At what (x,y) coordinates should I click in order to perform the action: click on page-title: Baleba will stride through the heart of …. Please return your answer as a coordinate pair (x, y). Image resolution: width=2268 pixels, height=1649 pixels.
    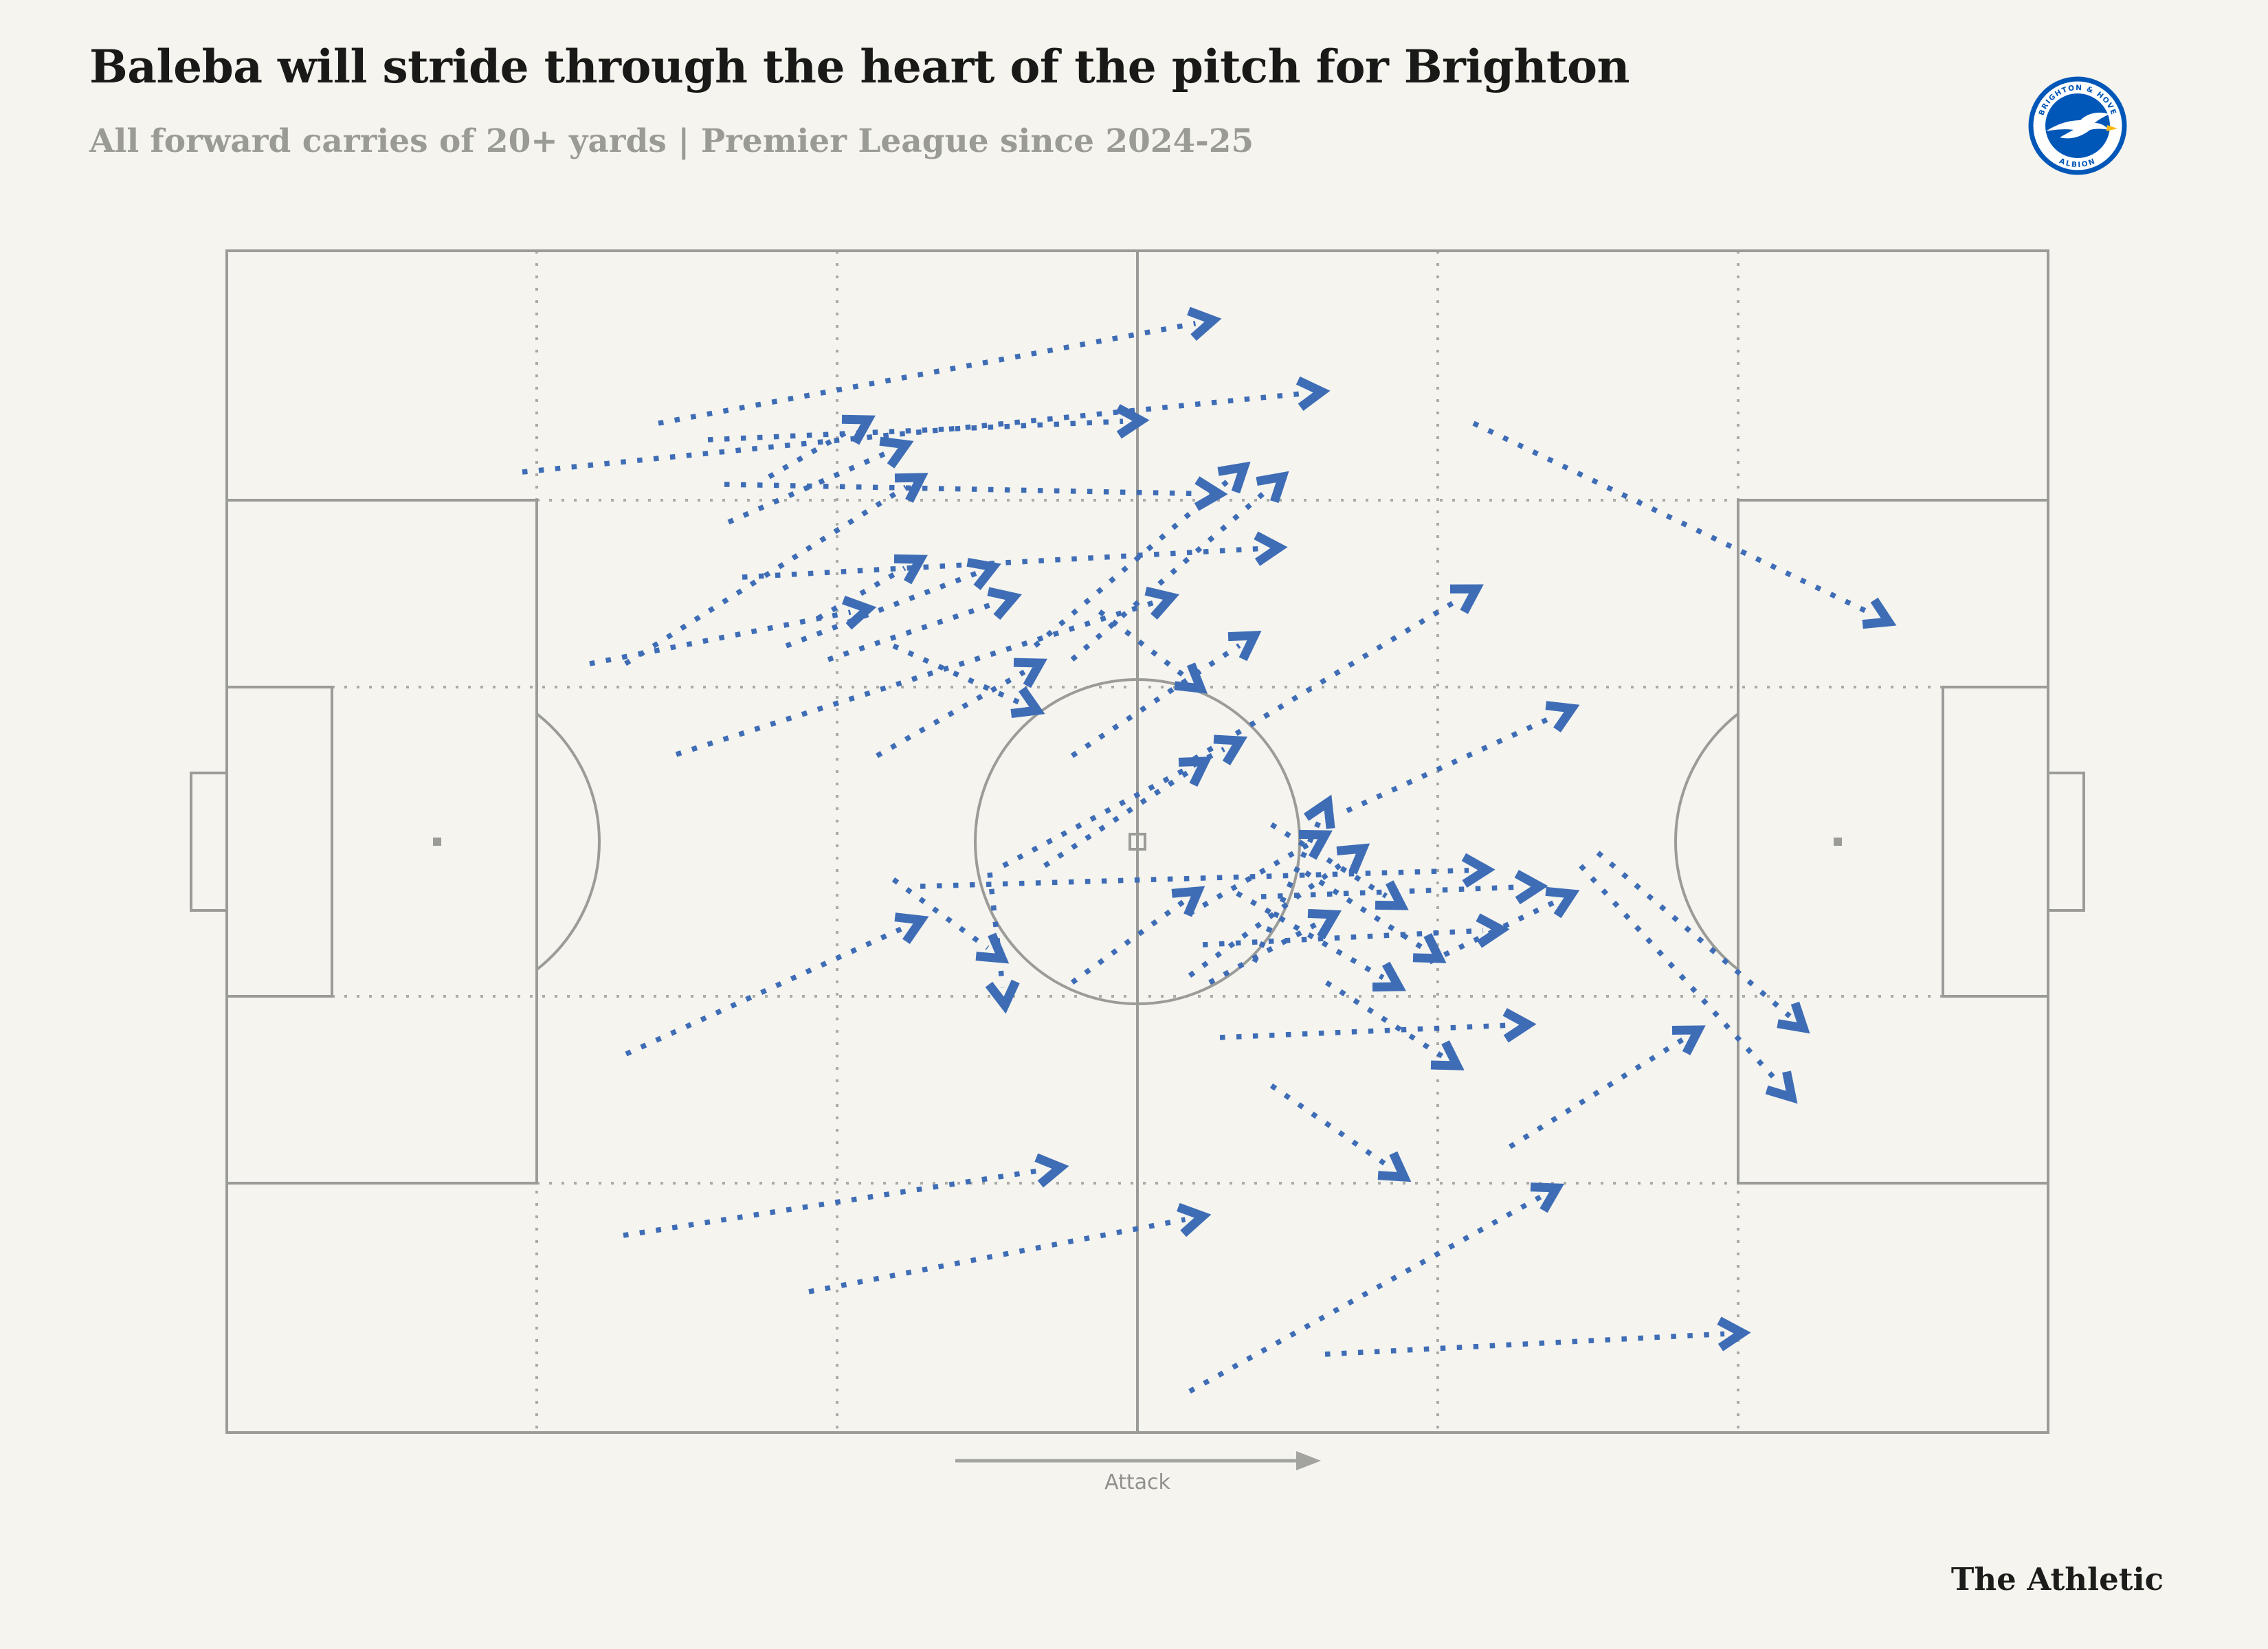
    Looking at the image, I should click on (859, 66).